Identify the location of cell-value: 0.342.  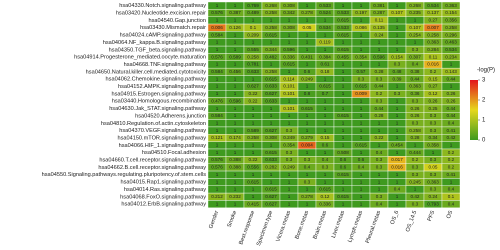
(289, 12).